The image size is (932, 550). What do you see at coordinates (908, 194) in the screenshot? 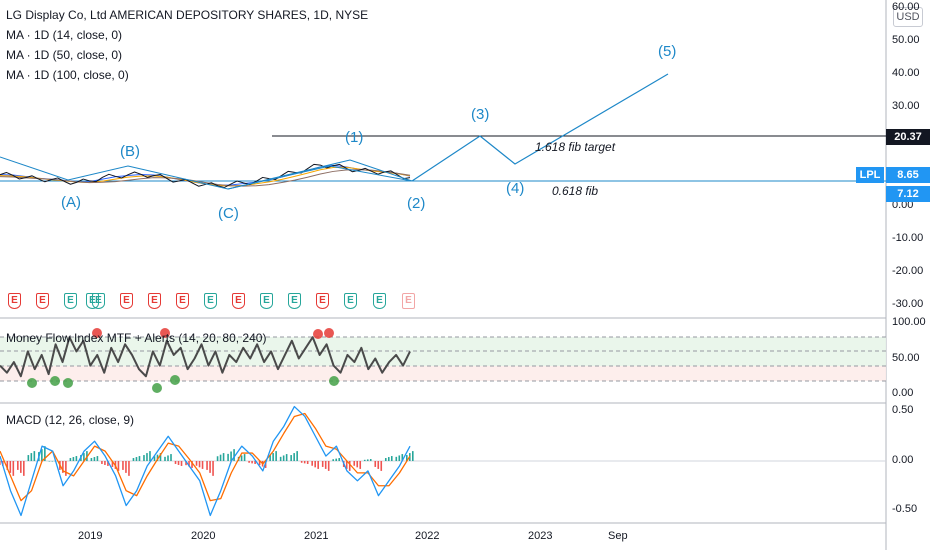
I see `fib-price-tag: 7.12` at bounding box center [908, 194].